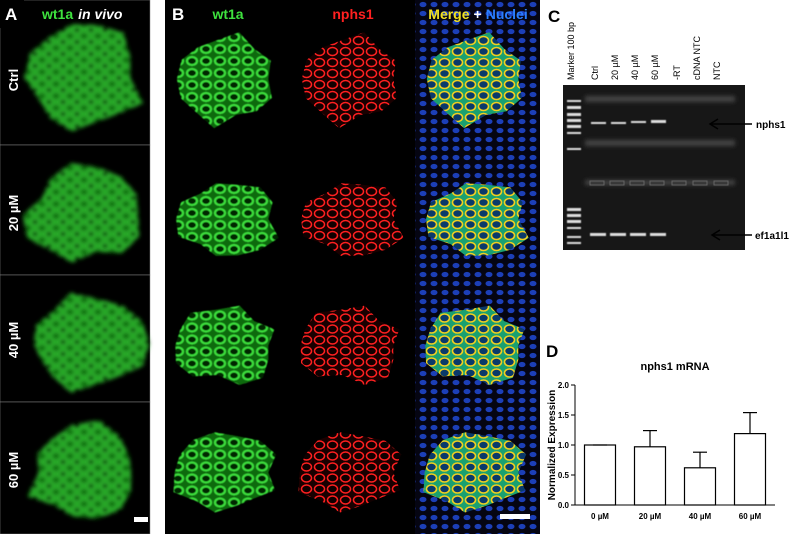 This screenshot has width=799, height=539. What do you see at coordinates (564, 505) in the screenshot?
I see `y-tick-label: 0.0` at bounding box center [564, 505].